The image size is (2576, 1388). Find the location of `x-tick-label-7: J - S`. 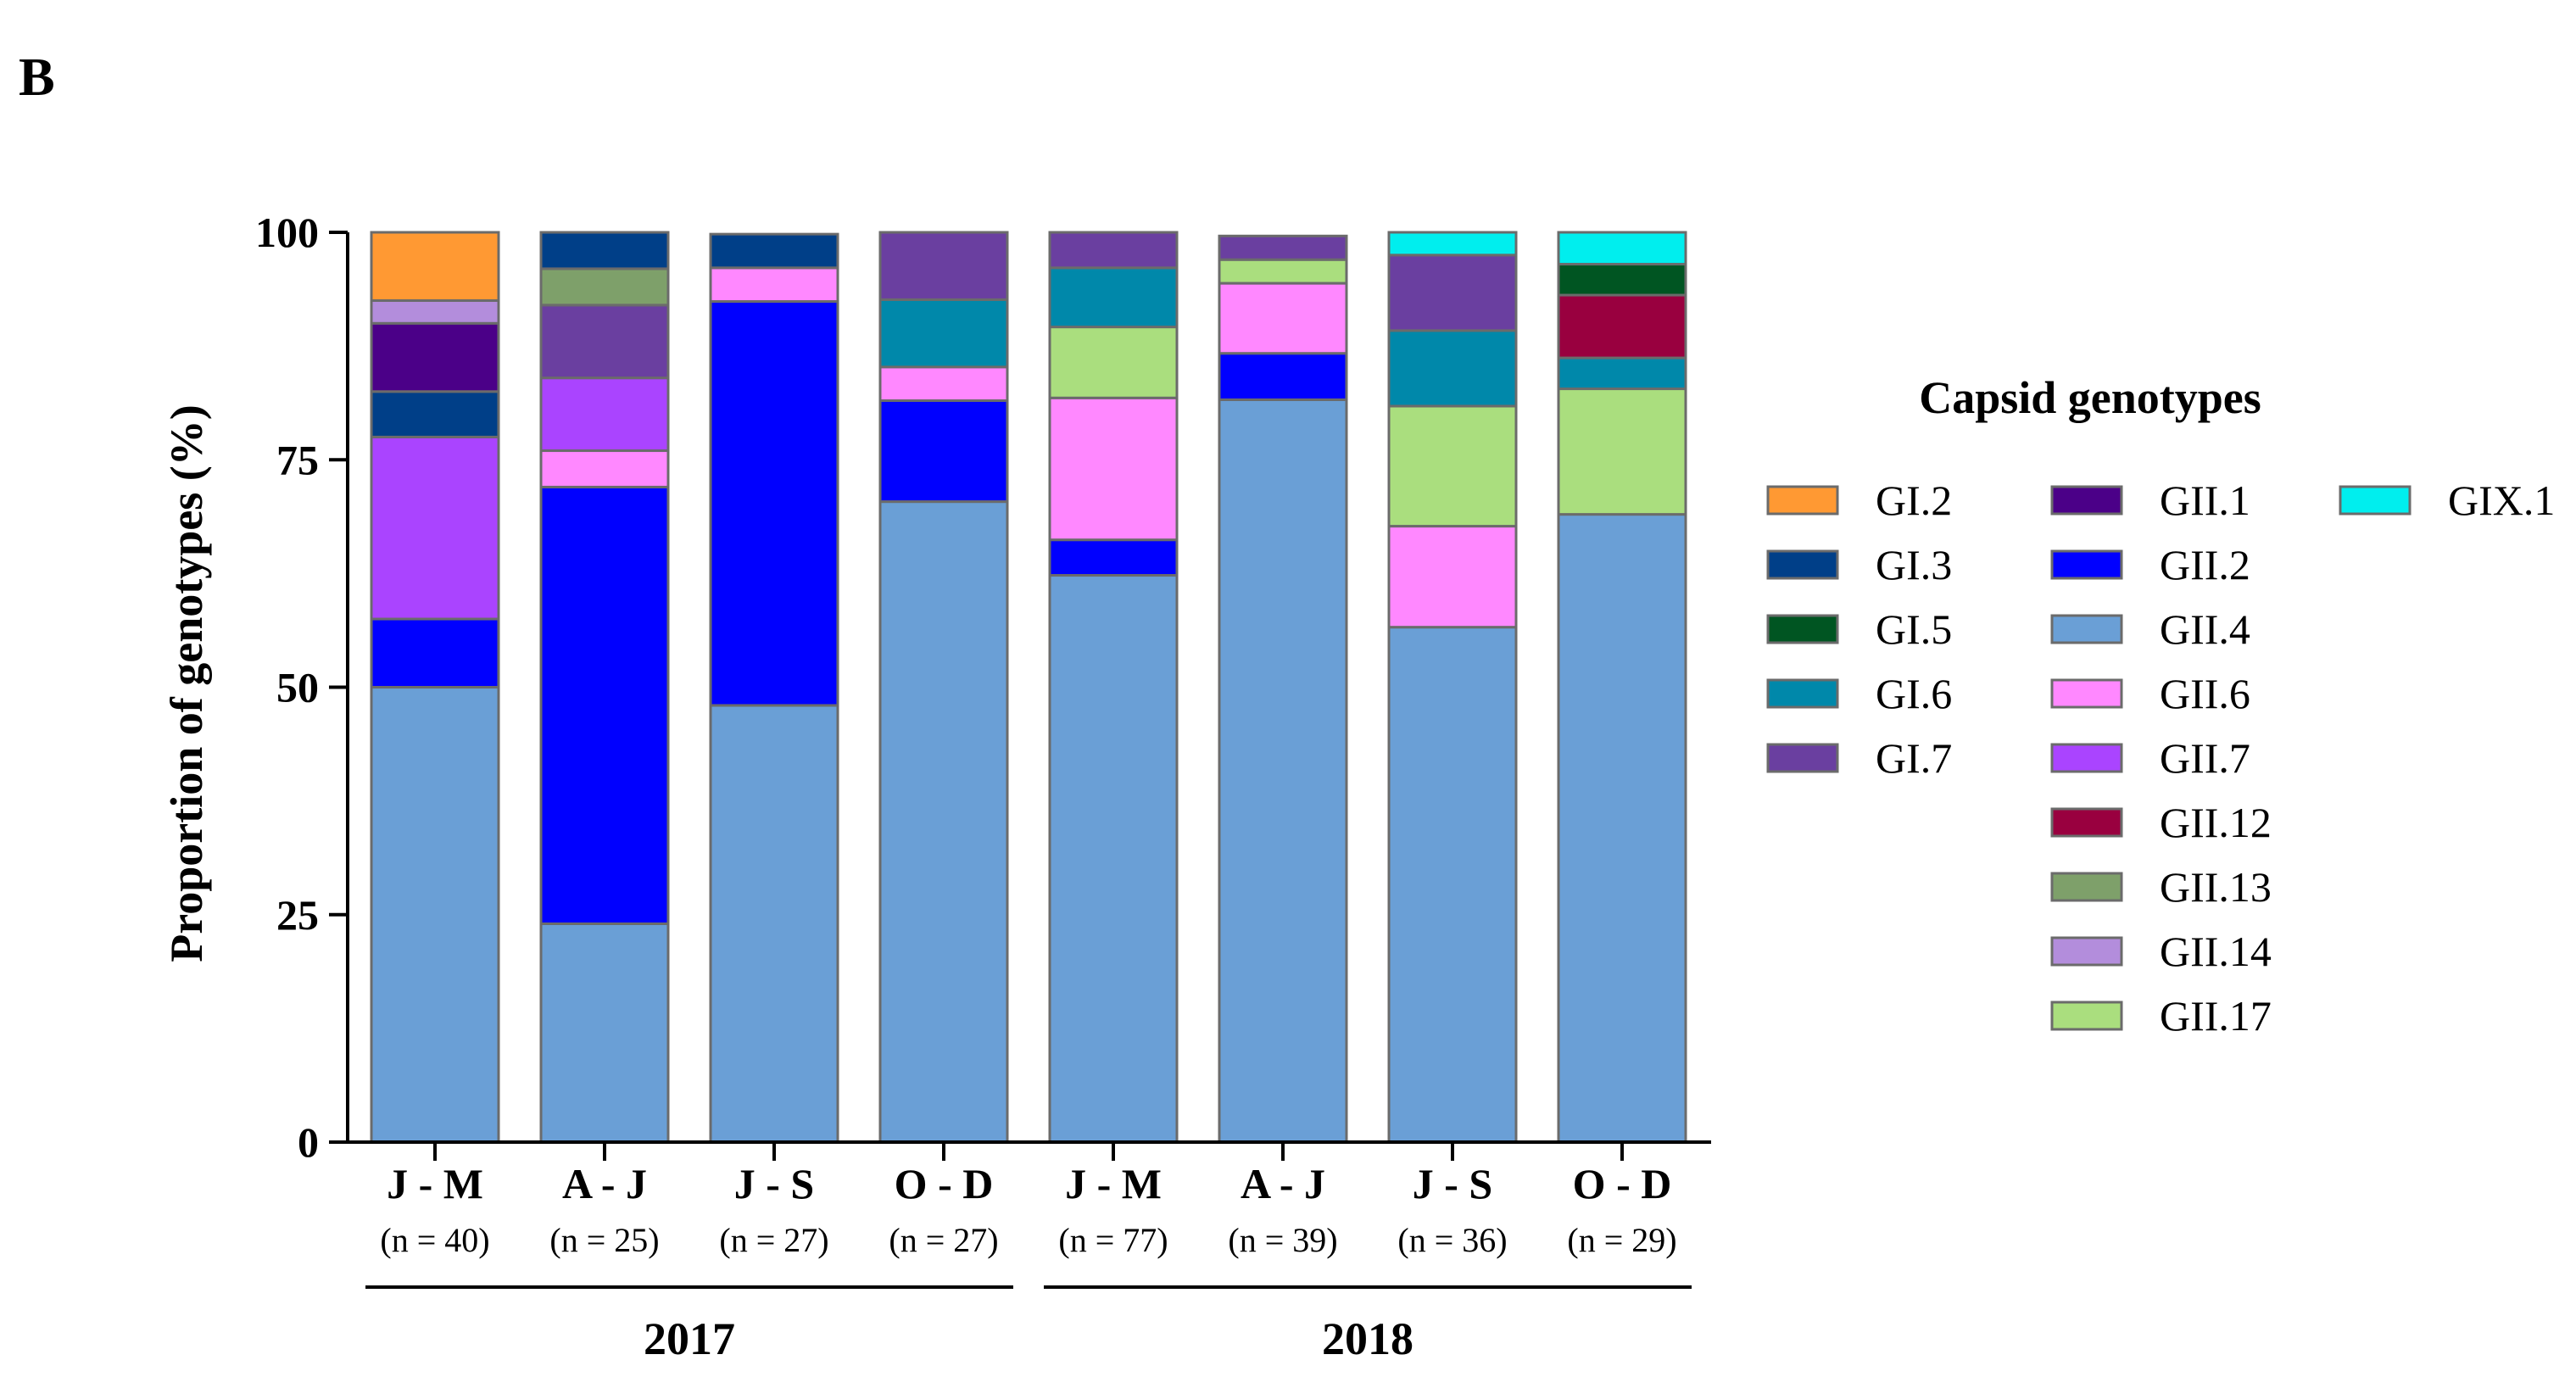

x-tick-label-7: J - S is located at coordinates (1452, 1183).